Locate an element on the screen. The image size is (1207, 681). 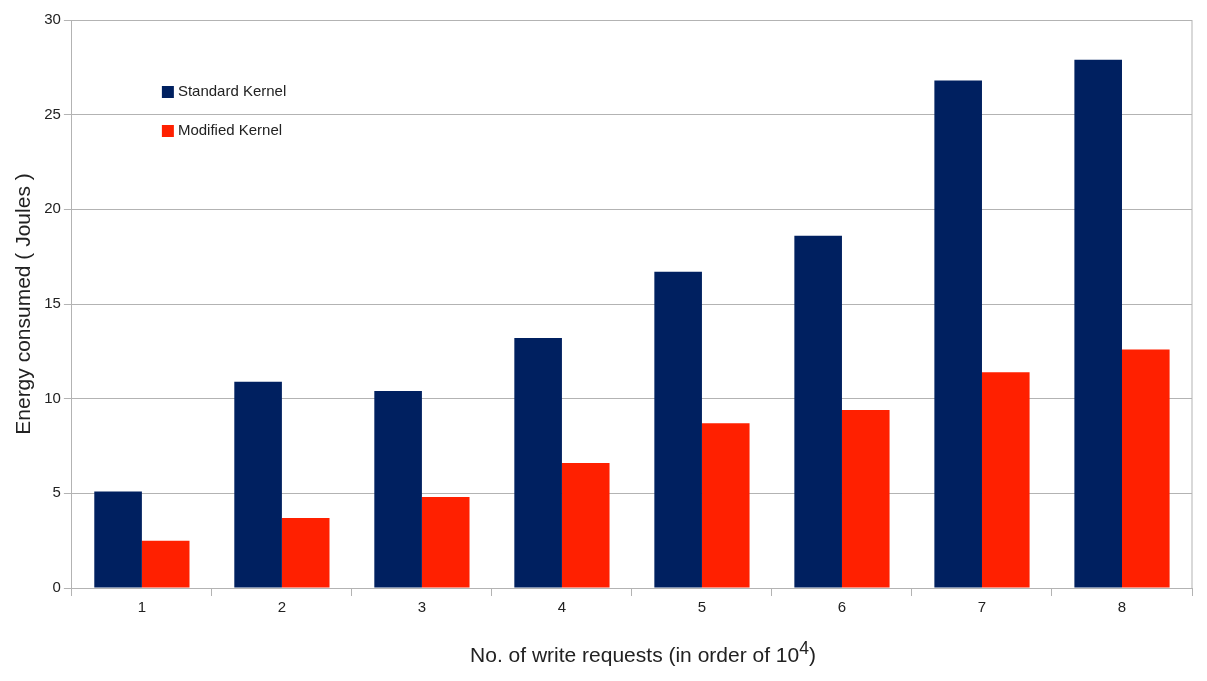
x-tick-label: 7 is located at coordinates (982, 607).